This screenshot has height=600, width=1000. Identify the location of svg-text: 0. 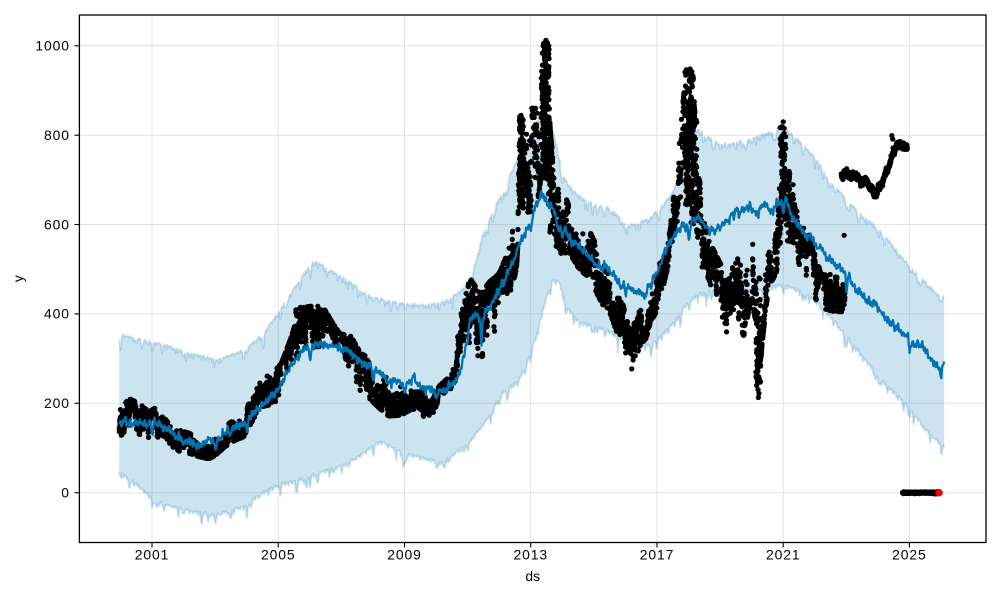
(65, 493).